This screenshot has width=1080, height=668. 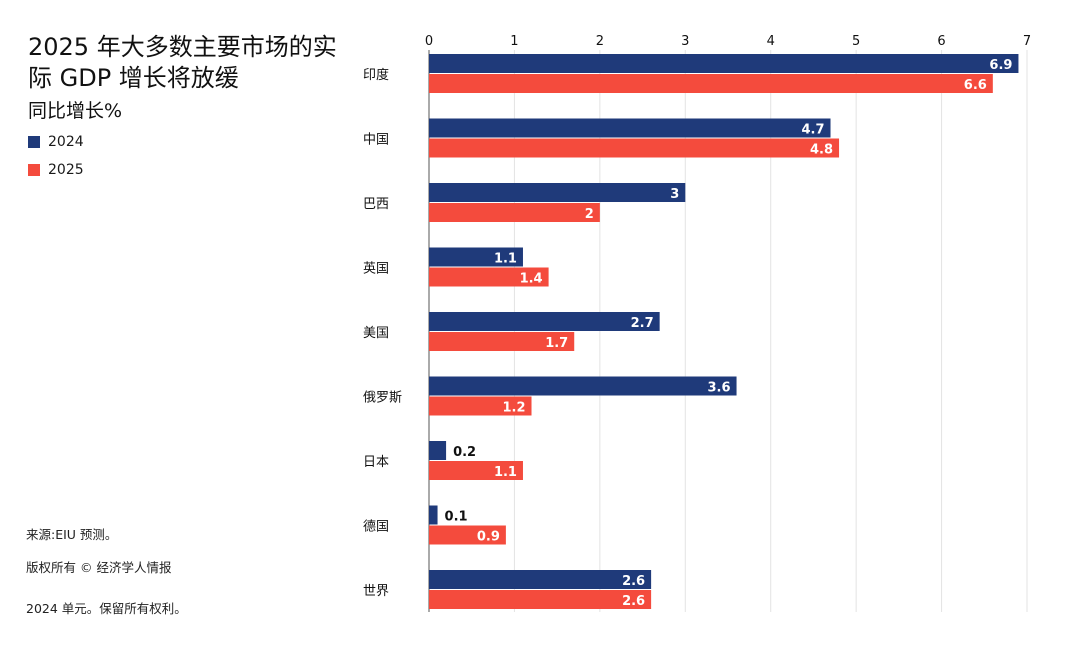 What do you see at coordinates (66, 142) in the screenshot?
I see `legend-label-2024: 2024` at bounding box center [66, 142].